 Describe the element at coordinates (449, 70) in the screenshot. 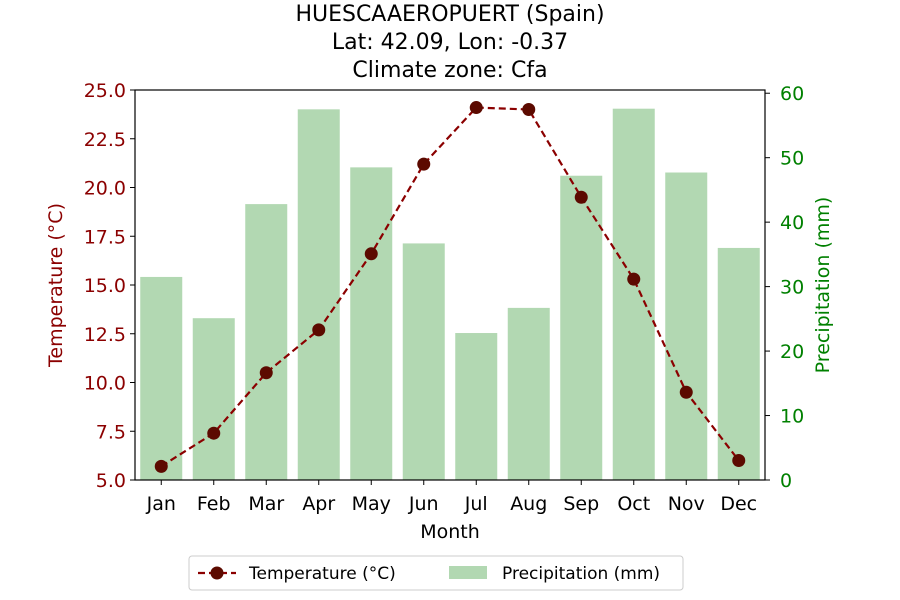

I see `chart-title-line-3: Climate zone: Cfa` at that location.